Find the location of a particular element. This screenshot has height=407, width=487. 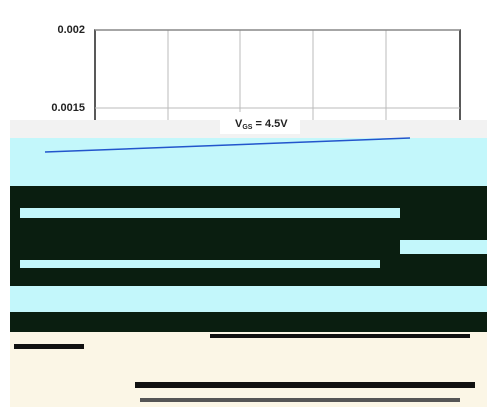

y-tick-label: 0.002 is located at coordinates (71, 30).